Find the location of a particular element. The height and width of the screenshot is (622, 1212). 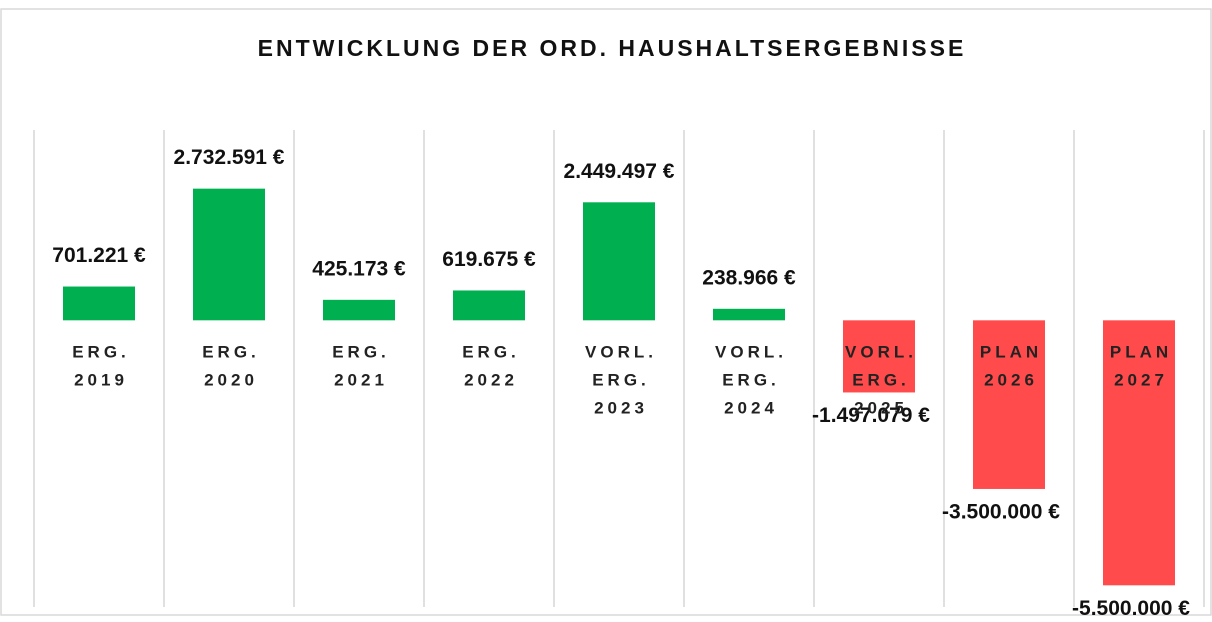

x-tick-label: 2026 is located at coordinates (1011, 379).